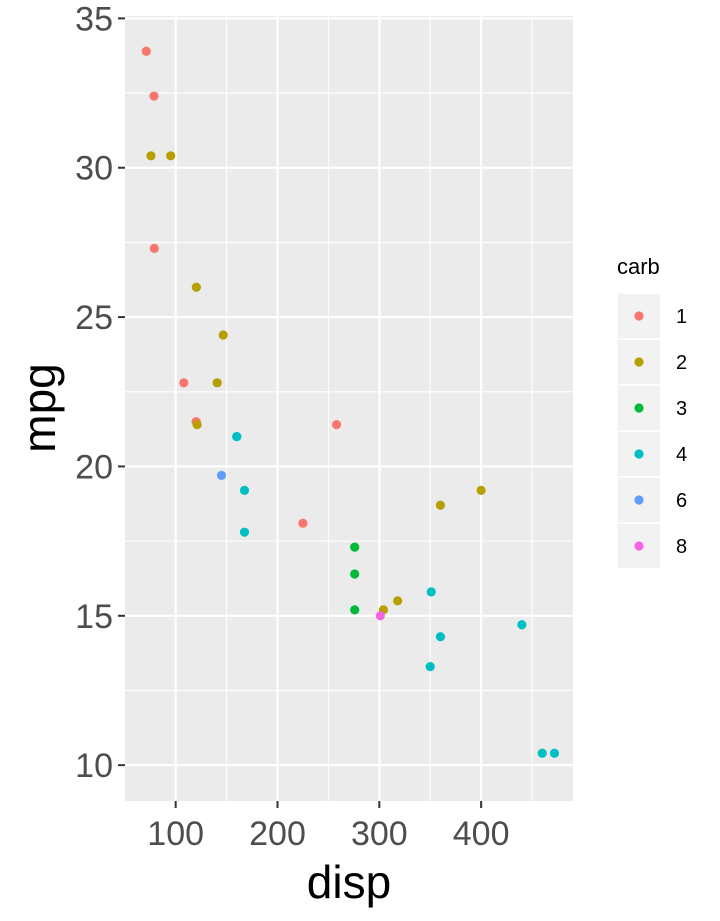  What do you see at coordinates (349, 882) in the screenshot?
I see `x-axis-title: disp` at bounding box center [349, 882].